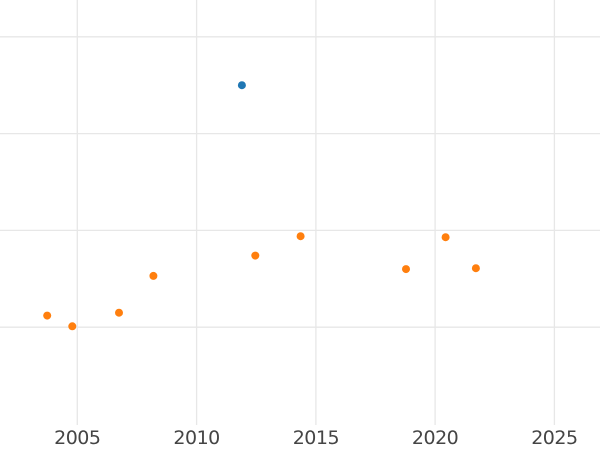 Image resolution: width=600 pixels, height=450 pixels. I want to click on x-axis-tick-label: 2005, so click(77, 438).